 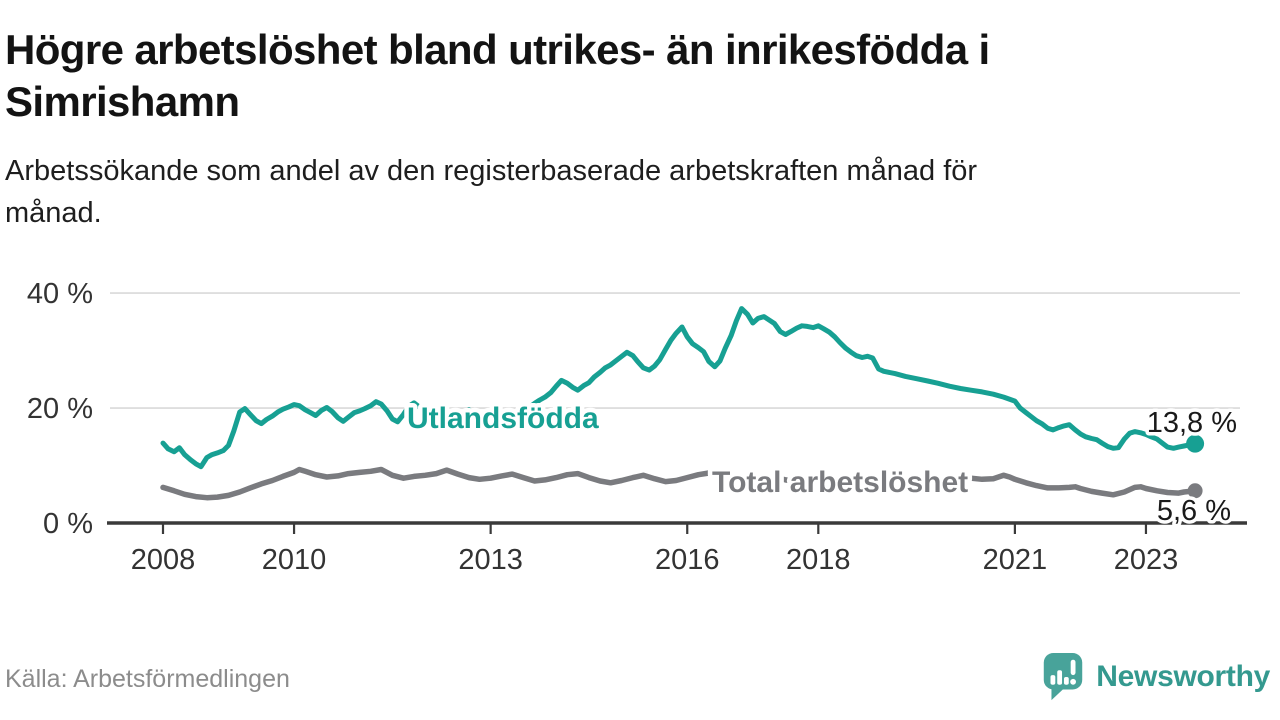 I want to click on x-tick-label-2008: 2008, so click(x=163, y=560).